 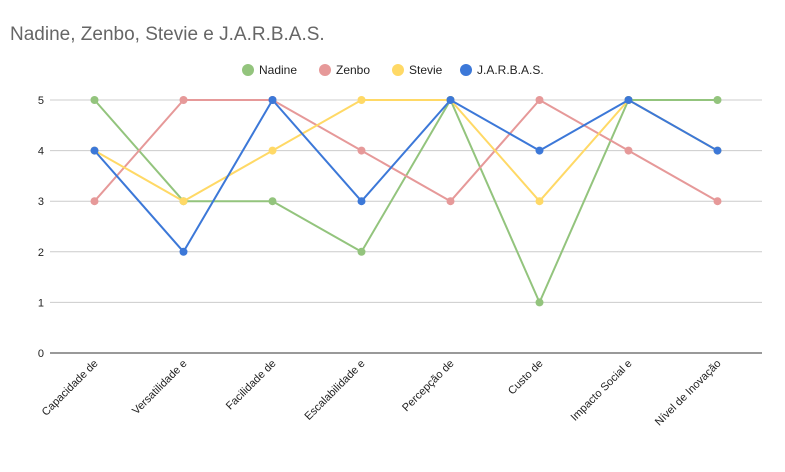 What do you see at coordinates (334, 390) in the screenshot?
I see `x-category-label: Escalabilidade e` at bounding box center [334, 390].